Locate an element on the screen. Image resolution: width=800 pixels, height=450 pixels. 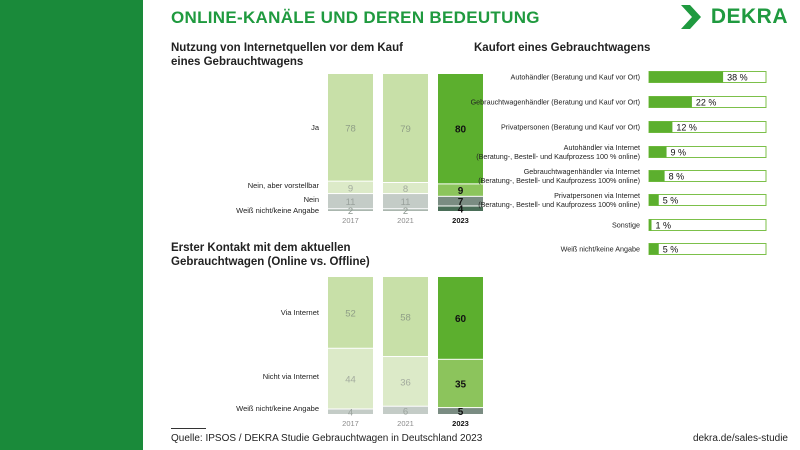
series-label: Ja is located at coordinates (315, 127).